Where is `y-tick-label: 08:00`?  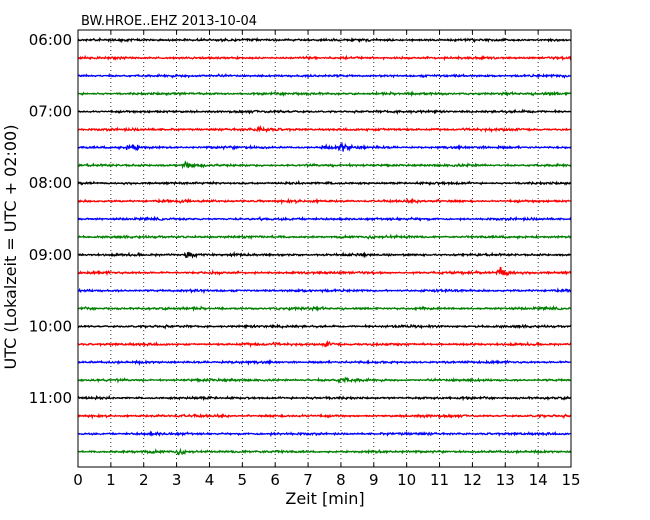
y-tick-label: 08:00 is located at coordinates (50, 183).